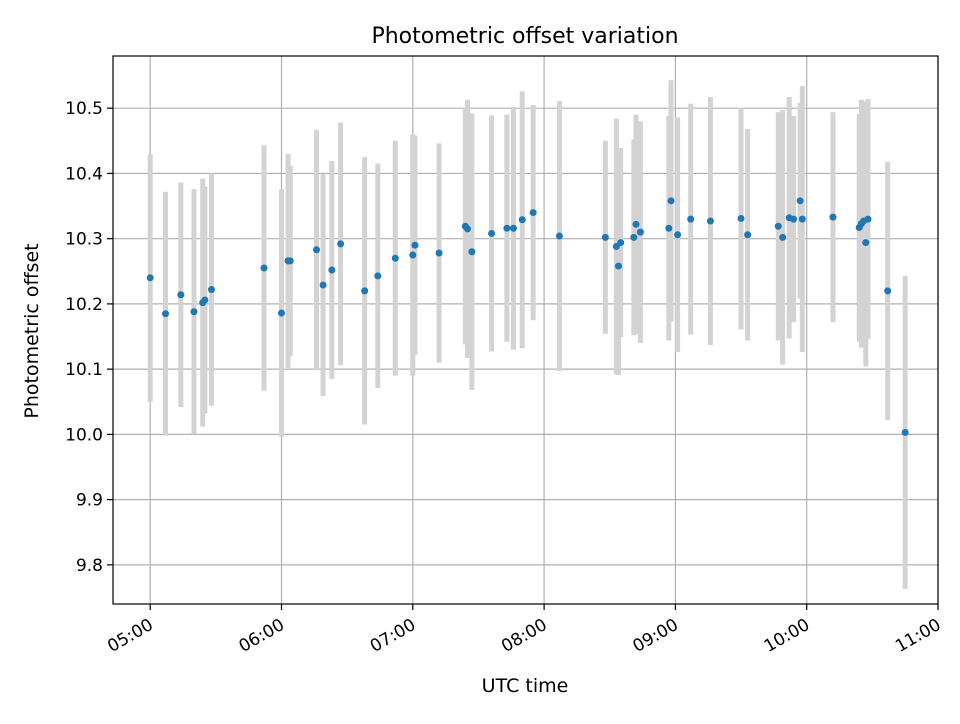 This screenshot has width=960, height=724. I want to click on y-tick-label: 9.9, so click(89, 501).